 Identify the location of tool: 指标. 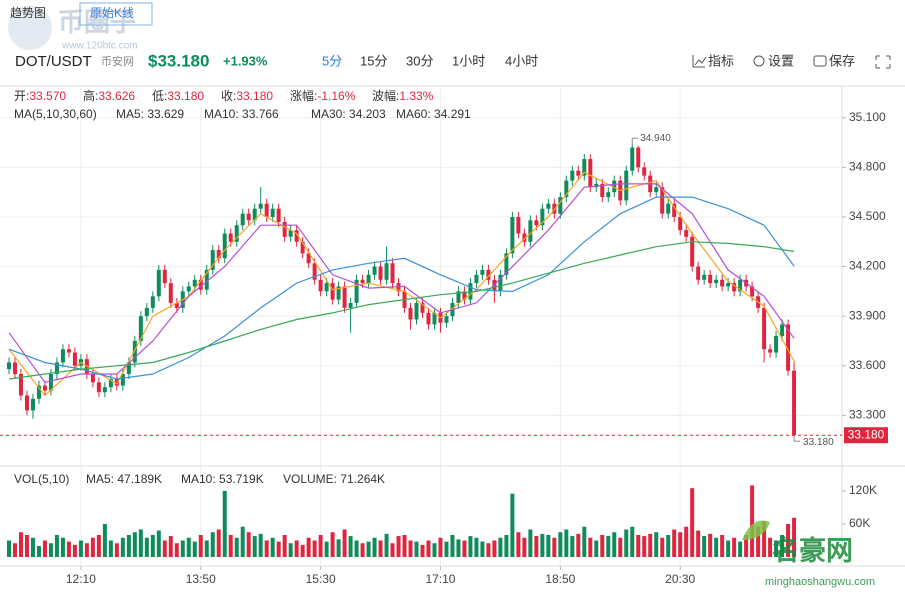
(721, 60).